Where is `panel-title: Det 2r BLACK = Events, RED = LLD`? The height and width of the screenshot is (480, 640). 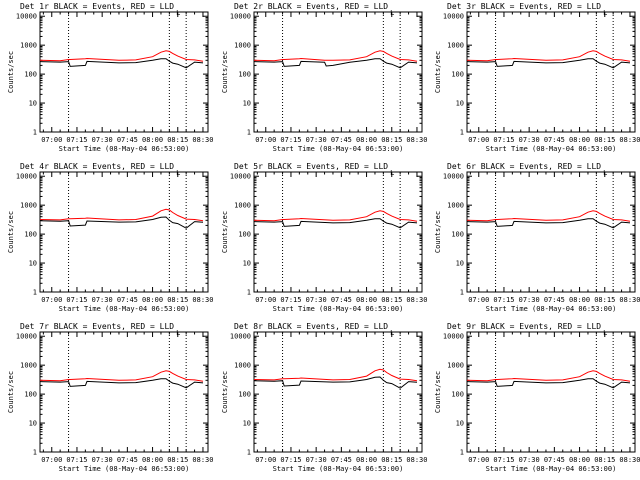
panel-title: Det 2r BLACK = Events, RED = LLD is located at coordinates (311, 6).